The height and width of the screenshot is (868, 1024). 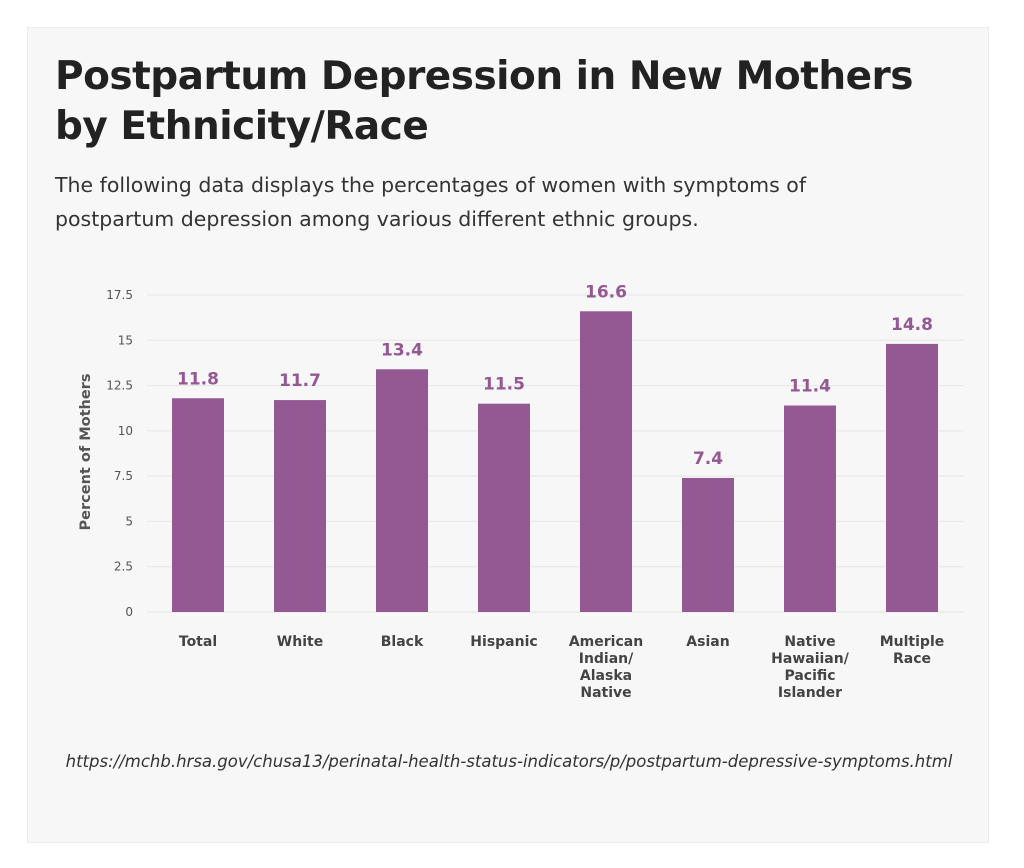 What do you see at coordinates (402, 642) in the screenshot?
I see `x-tick-label: Black` at bounding box center [402, 642].